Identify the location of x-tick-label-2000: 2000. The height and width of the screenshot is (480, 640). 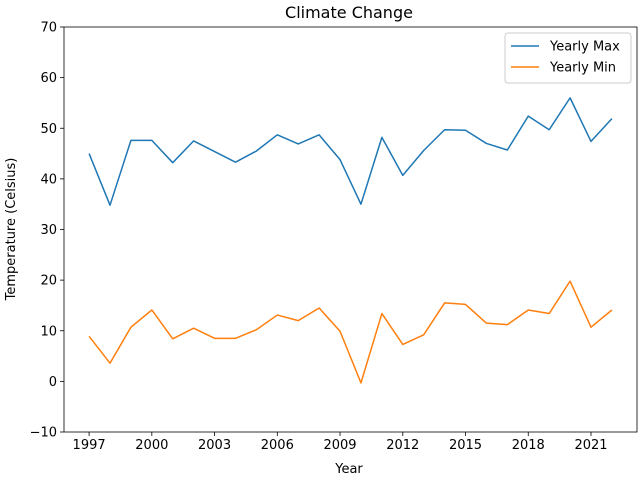
(151, 445).